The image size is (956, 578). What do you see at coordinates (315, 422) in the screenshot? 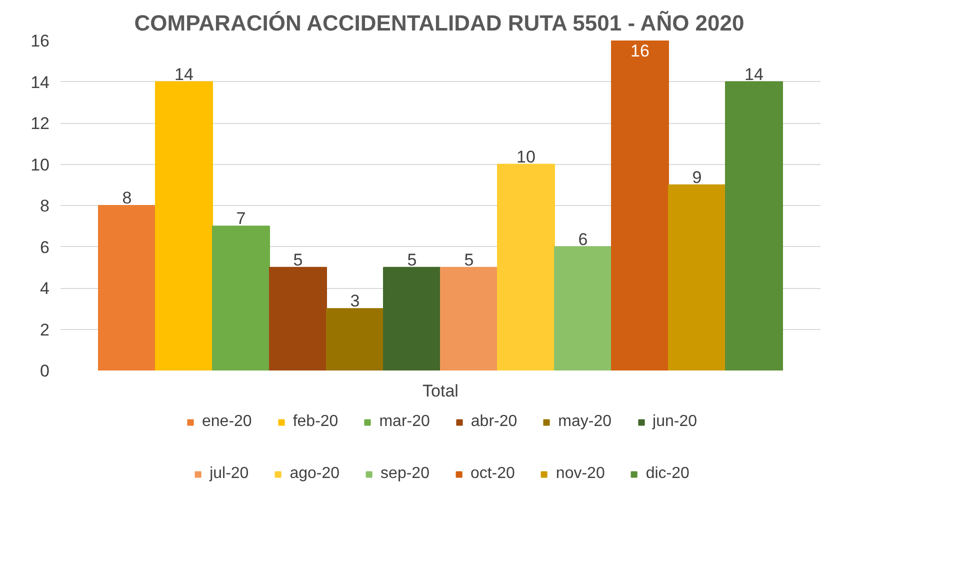
I see `legend-label: feb-20` at bounding box center [315, 422].